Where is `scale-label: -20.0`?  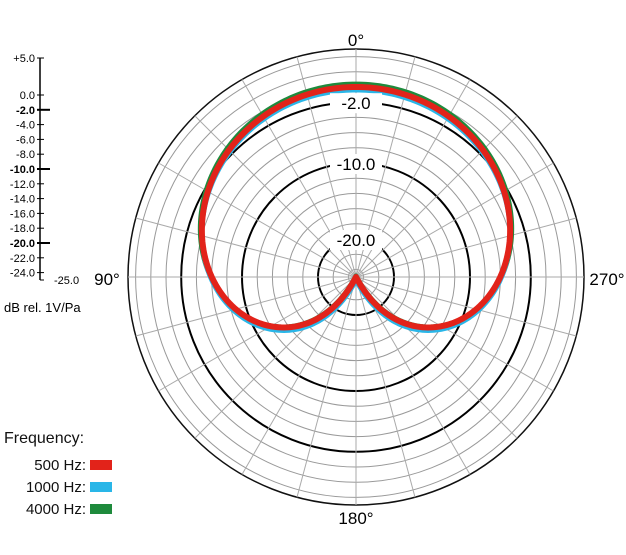
scale-label: -20.0 is located at coordinates (22, 244).